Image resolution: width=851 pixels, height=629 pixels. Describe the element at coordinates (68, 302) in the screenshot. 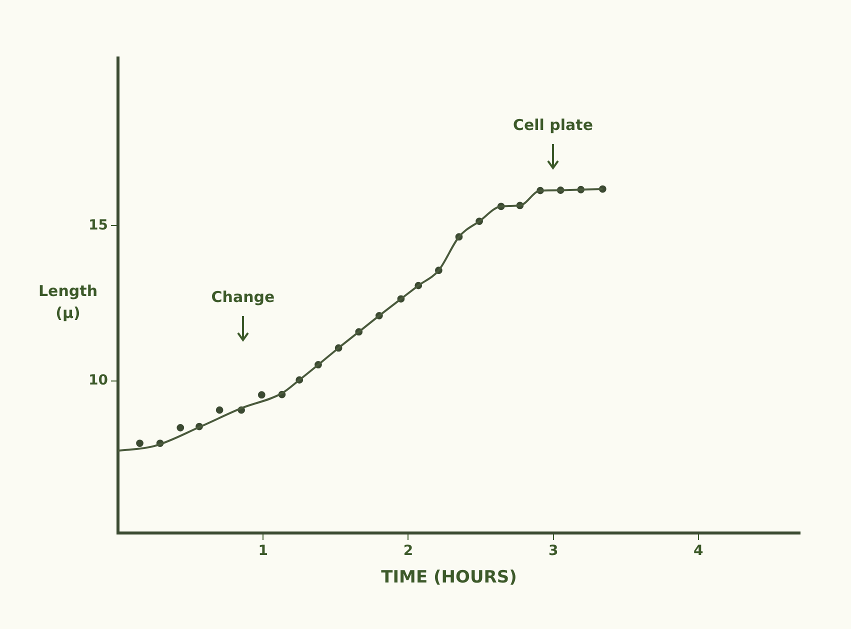

I see `y-axis-title: Length (μ)` at that location.